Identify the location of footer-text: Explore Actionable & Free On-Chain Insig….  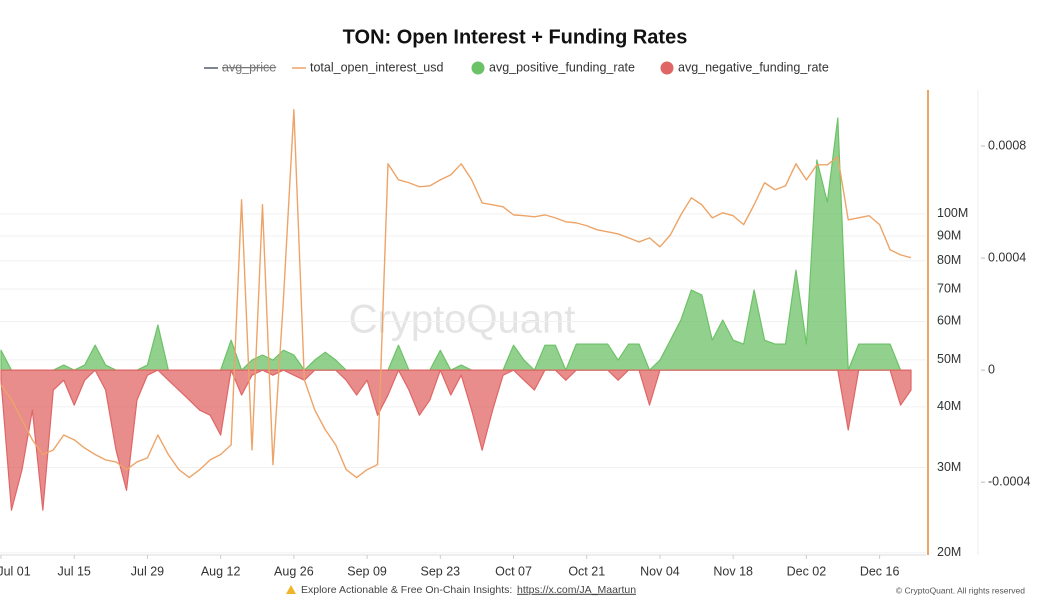
(406, 590).